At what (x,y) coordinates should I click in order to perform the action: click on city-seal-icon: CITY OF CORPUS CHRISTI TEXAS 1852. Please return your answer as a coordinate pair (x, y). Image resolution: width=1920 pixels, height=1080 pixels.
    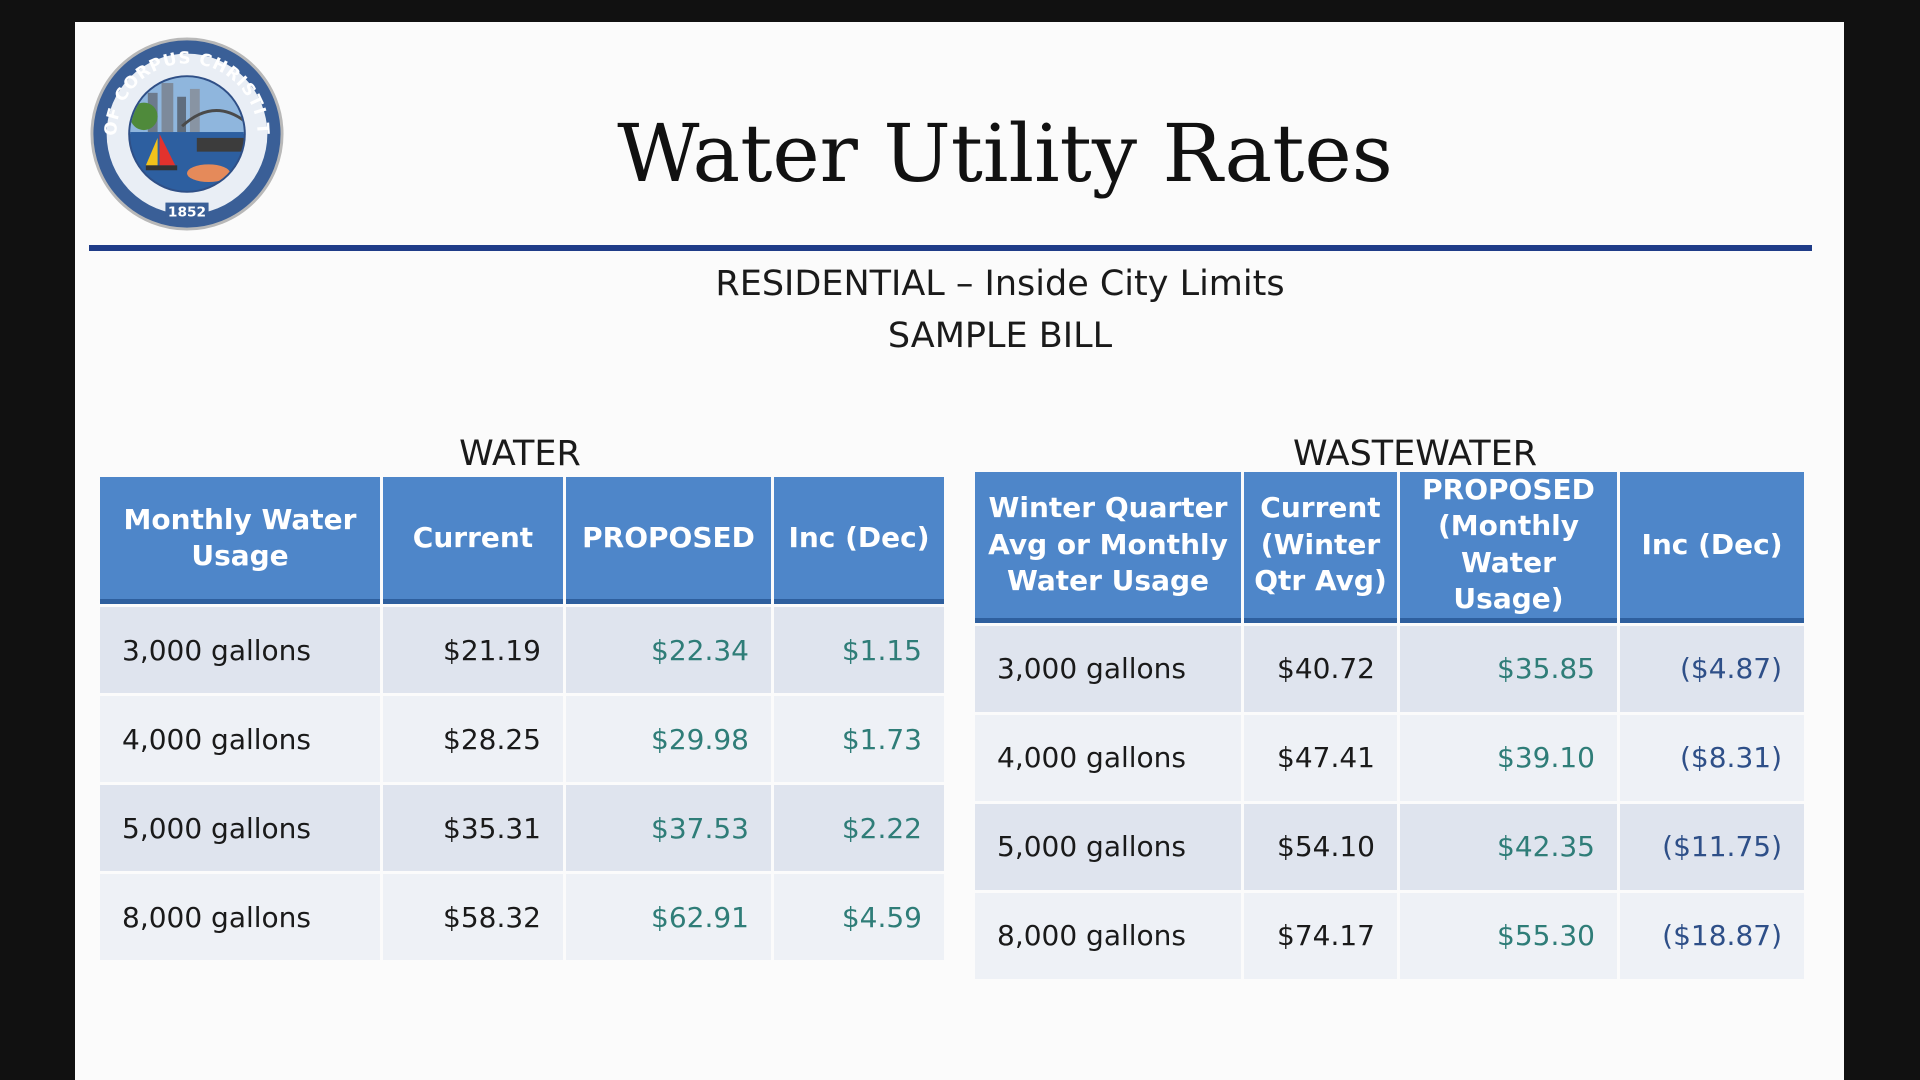
    Looking at the image, I should click on (186, 133).